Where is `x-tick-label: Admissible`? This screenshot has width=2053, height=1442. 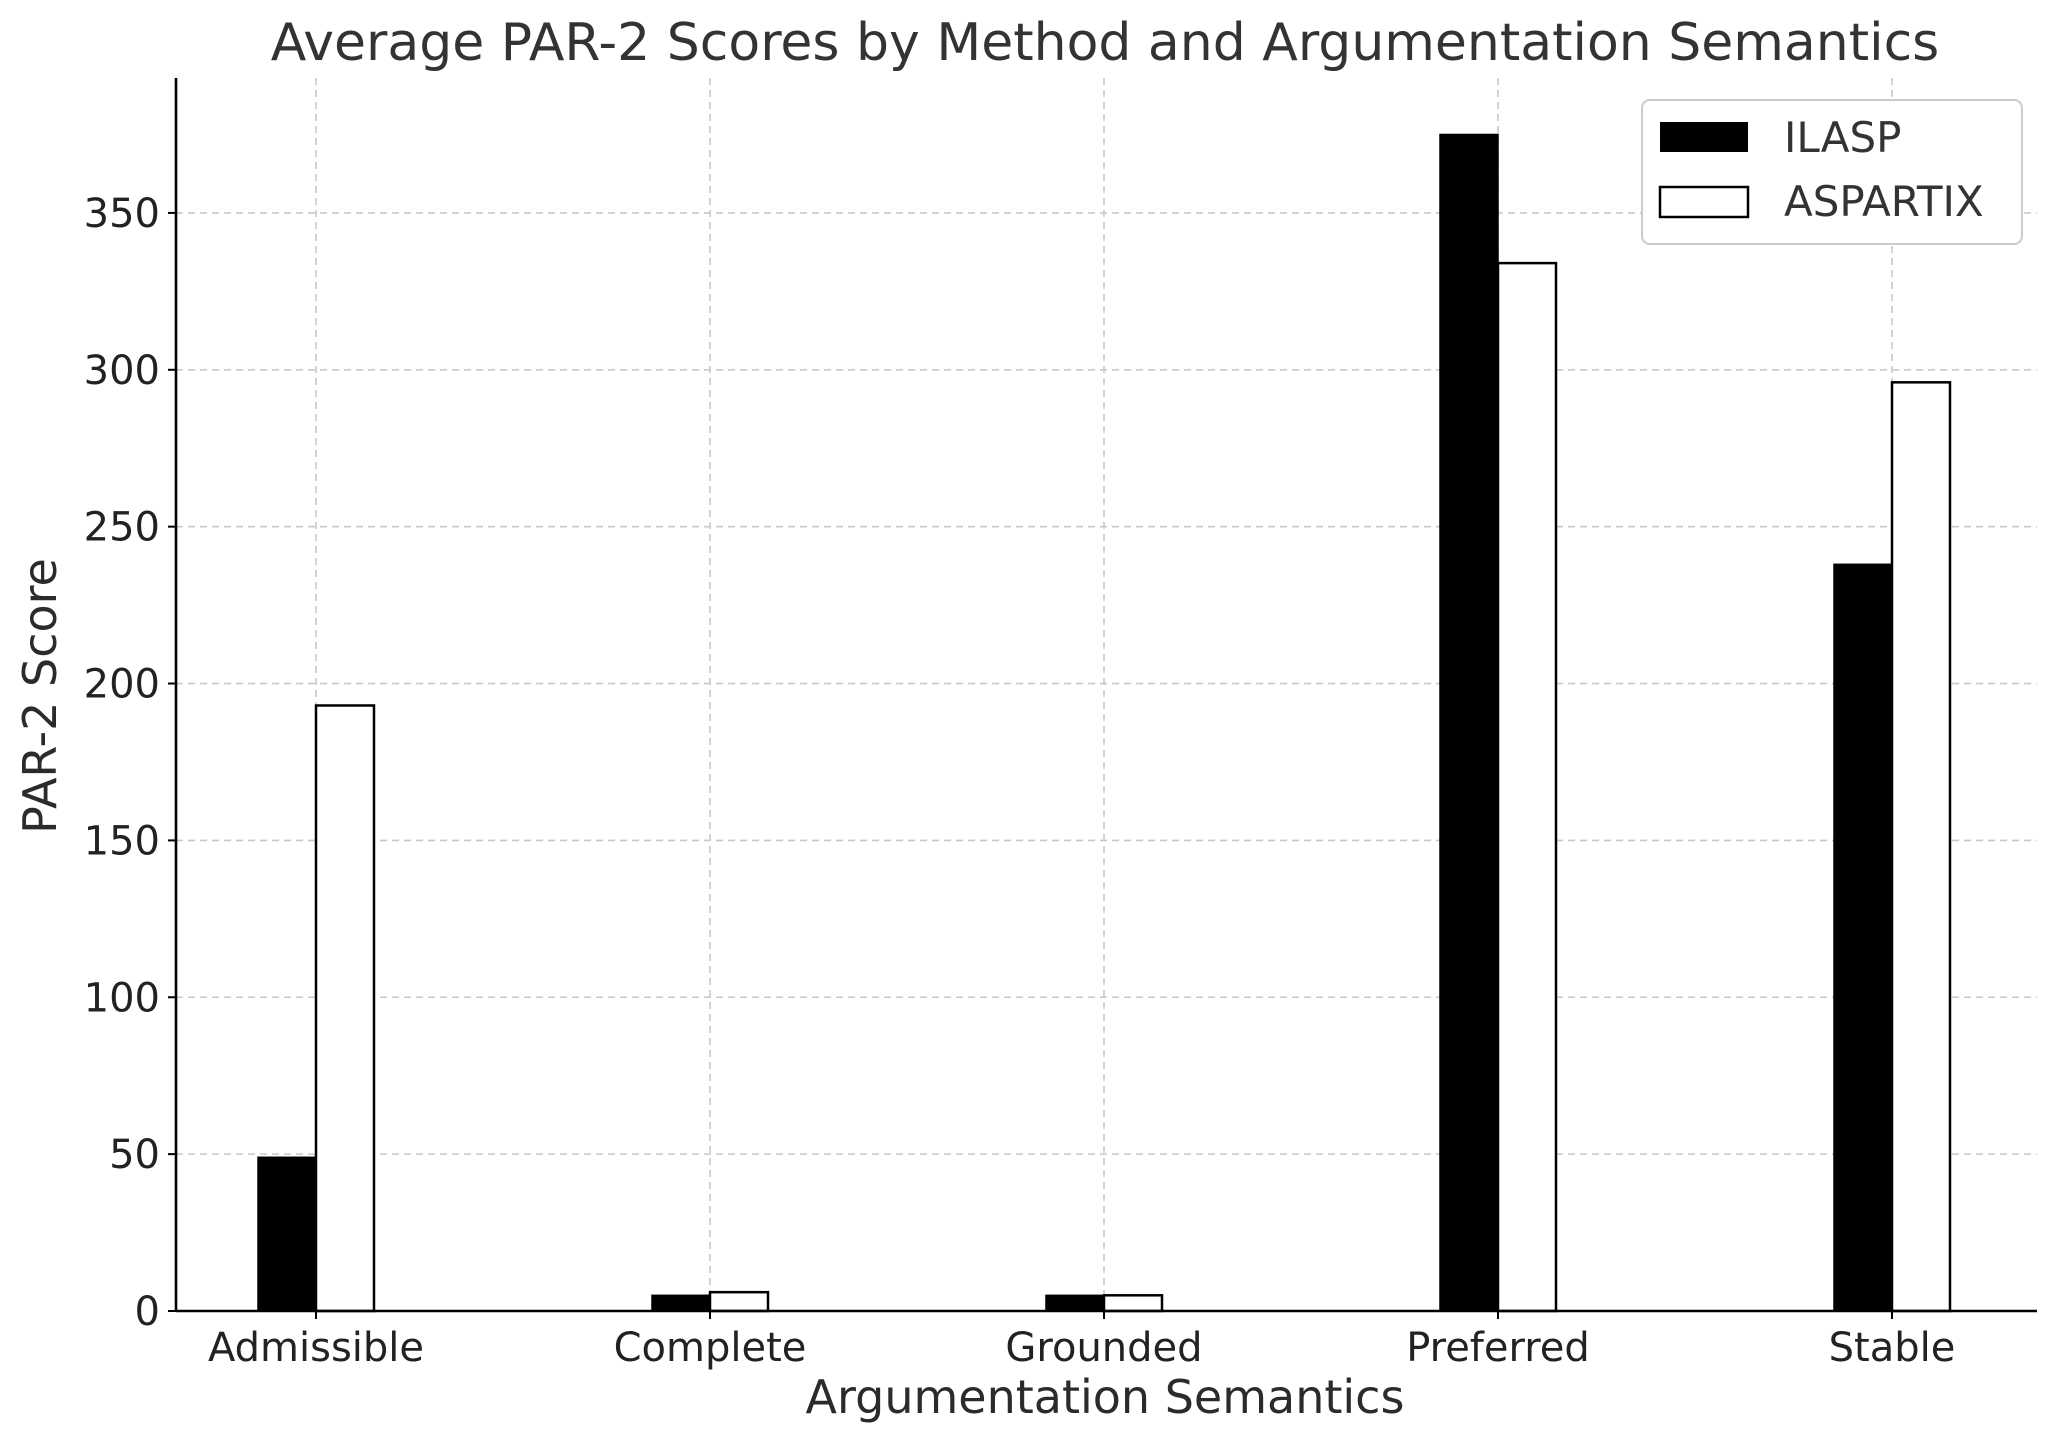 x-tick-label: Admissible is located at coordinates (316, 1348).